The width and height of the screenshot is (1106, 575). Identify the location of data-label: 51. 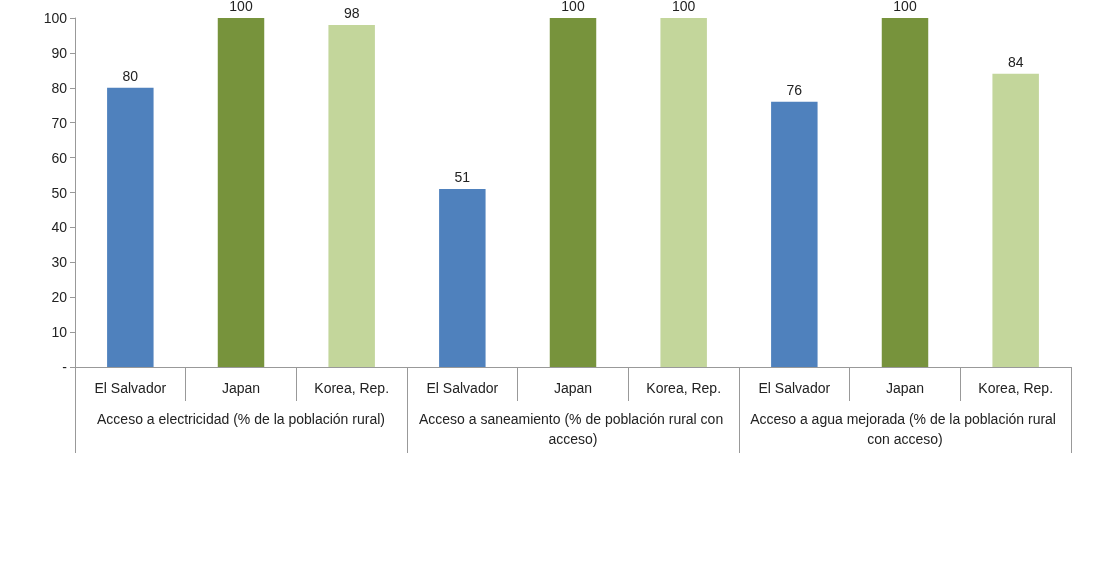
(462, 177).